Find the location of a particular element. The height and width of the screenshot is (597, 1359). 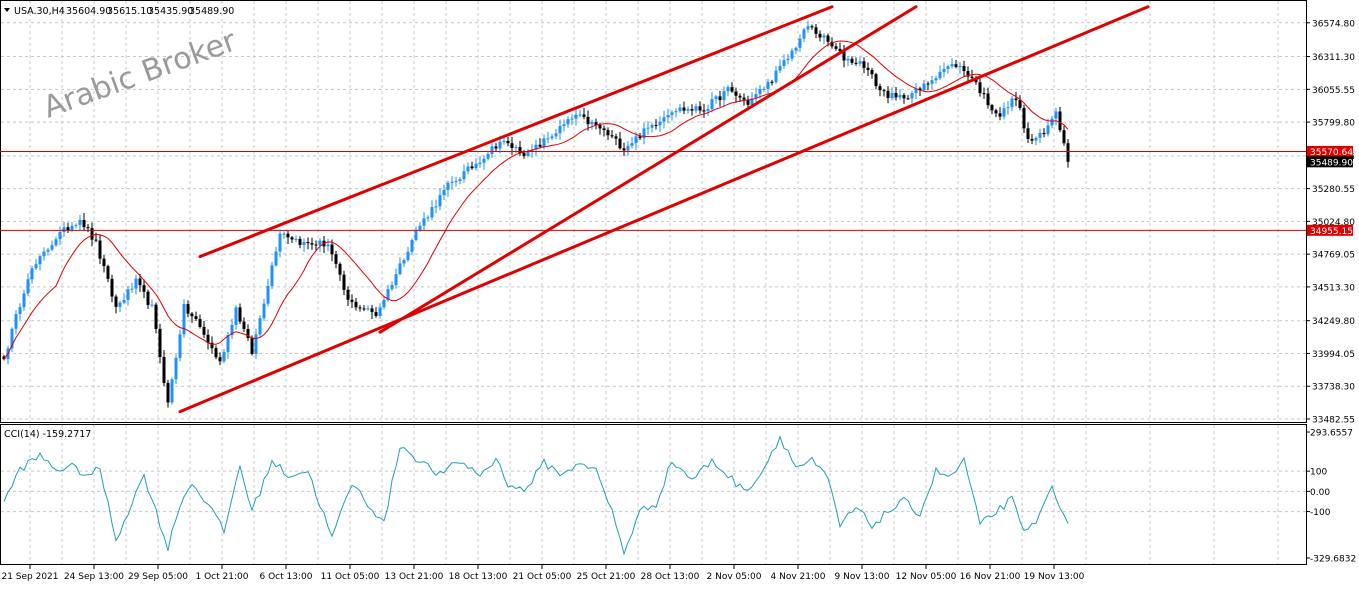

level-tag-label: 35570.64 is located at coordinates (1331, 153).